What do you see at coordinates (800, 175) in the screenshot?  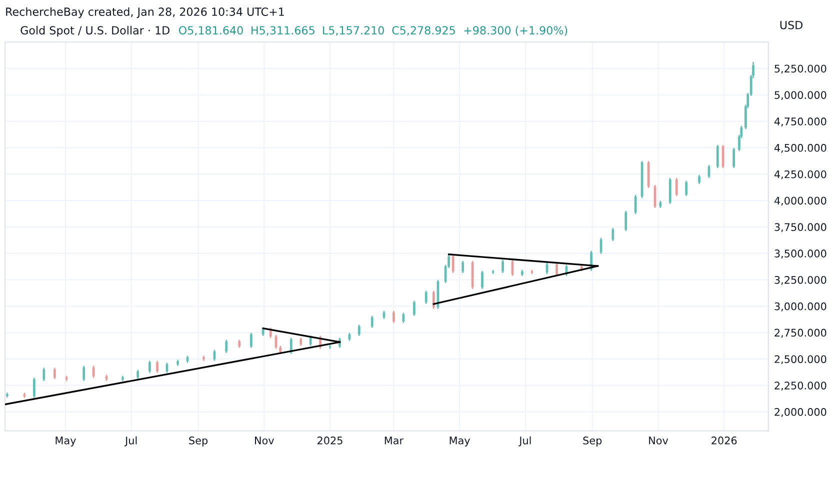 I see `y-tick-label: 4,250.000` at bounding box center [800, 175].